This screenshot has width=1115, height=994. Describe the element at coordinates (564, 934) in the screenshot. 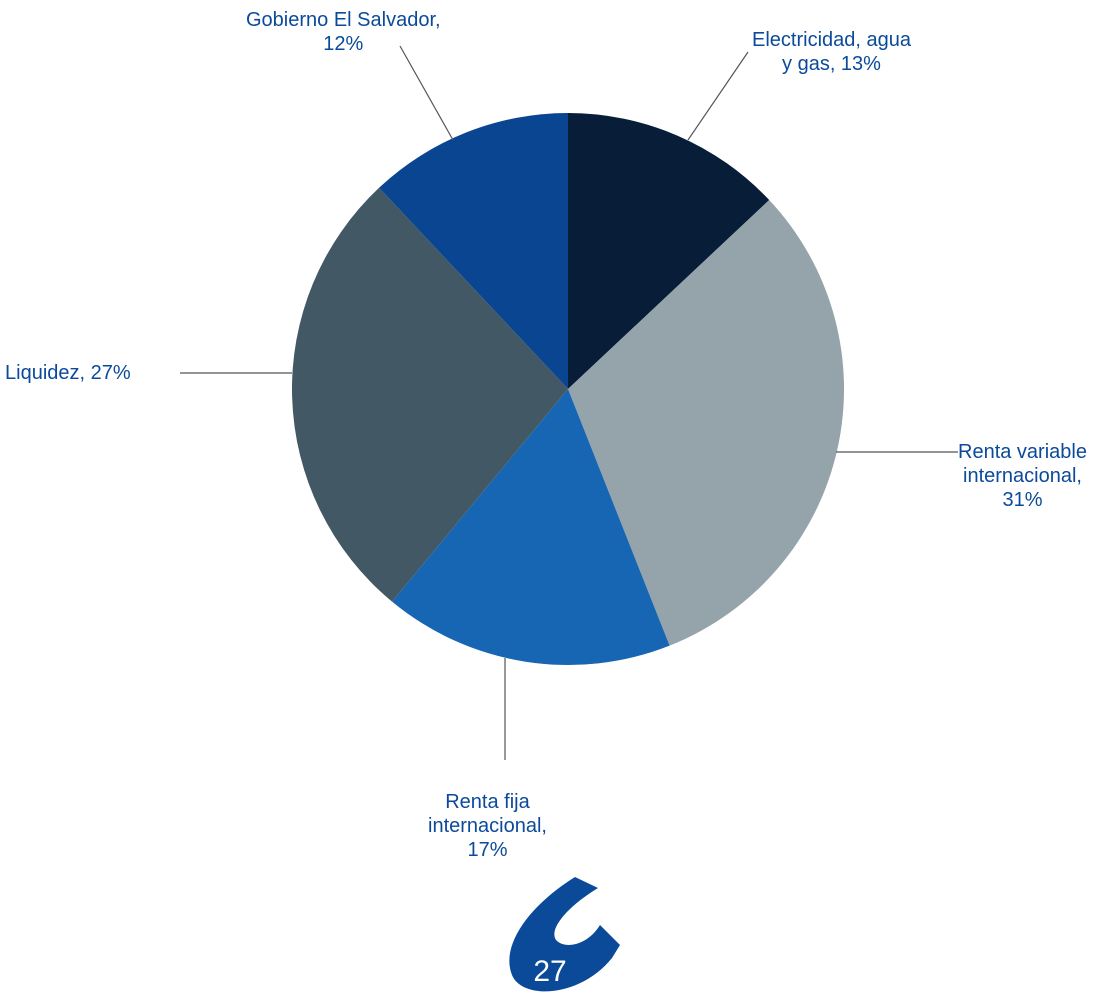

I see `brand-c-logo-icon` at that location.